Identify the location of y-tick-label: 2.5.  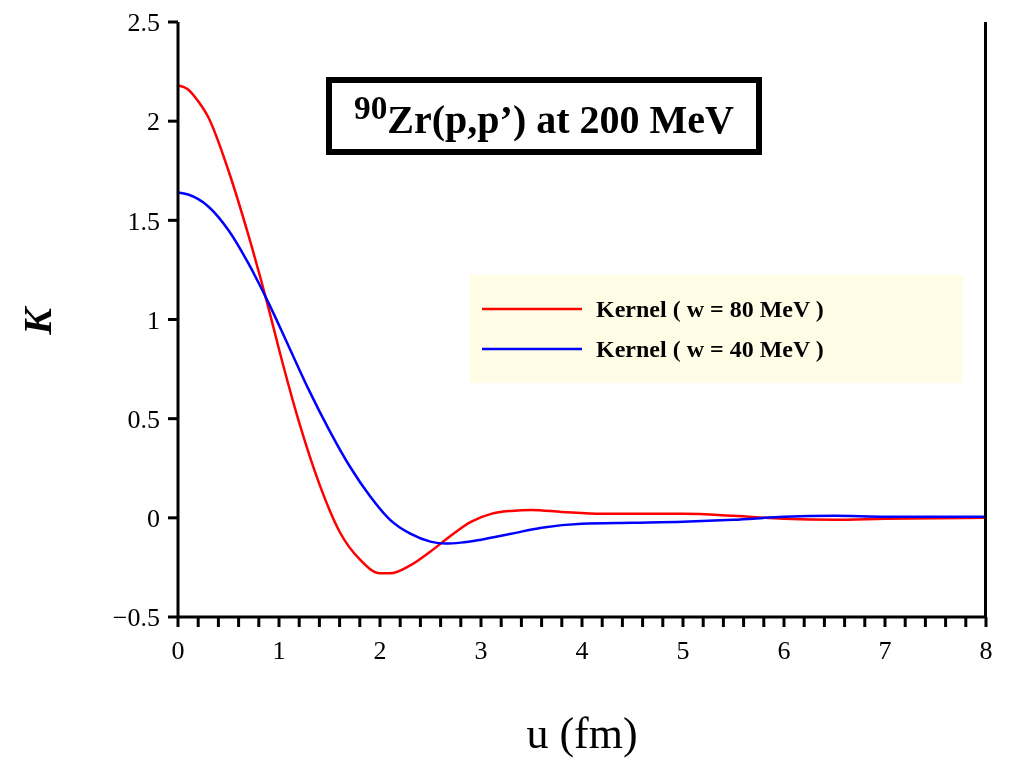
(143, 23).